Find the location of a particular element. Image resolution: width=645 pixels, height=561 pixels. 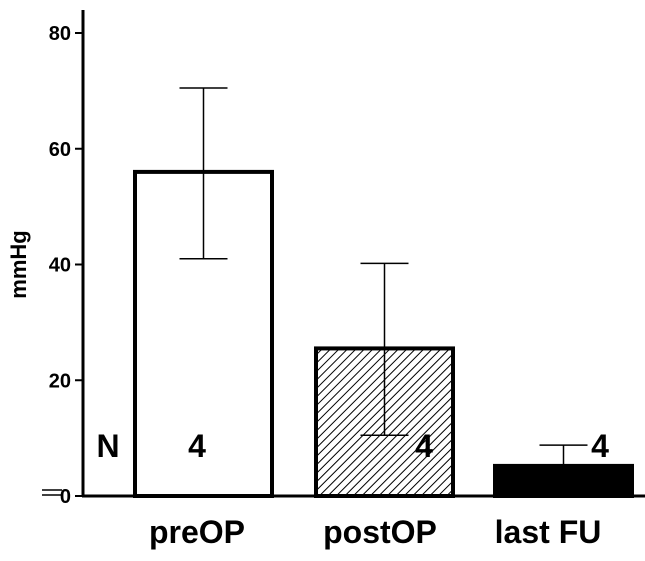

y-tick-label-0: 0 is located at coordinates (65, 497).